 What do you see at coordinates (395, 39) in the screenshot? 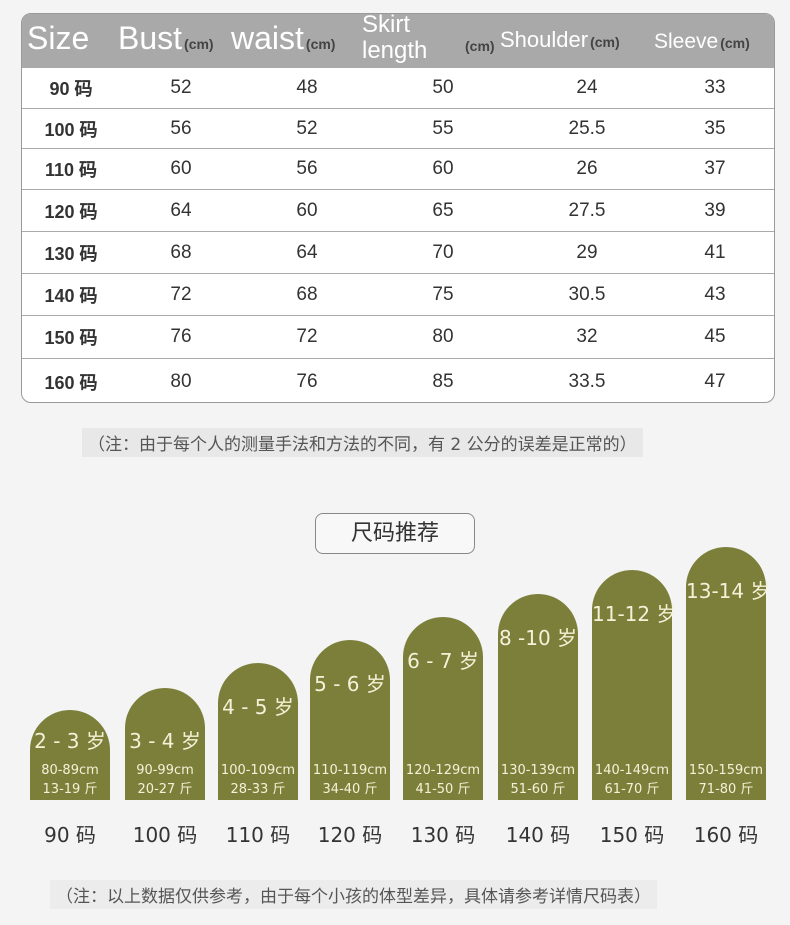
I see `header-skirt-length: Skirt length` at bounding box center [395, 39].